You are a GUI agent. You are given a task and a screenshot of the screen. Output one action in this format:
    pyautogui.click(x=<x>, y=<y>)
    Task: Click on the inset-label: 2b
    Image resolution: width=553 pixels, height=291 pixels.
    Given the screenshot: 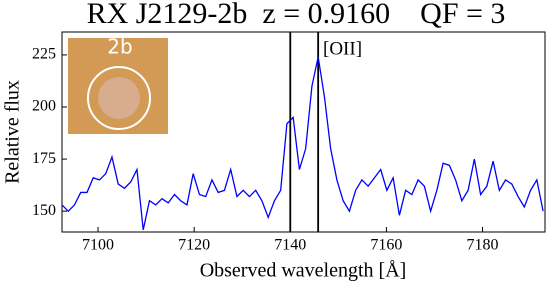 What is the action you would take?
    pyautogui.click(x=119, y=47)
    